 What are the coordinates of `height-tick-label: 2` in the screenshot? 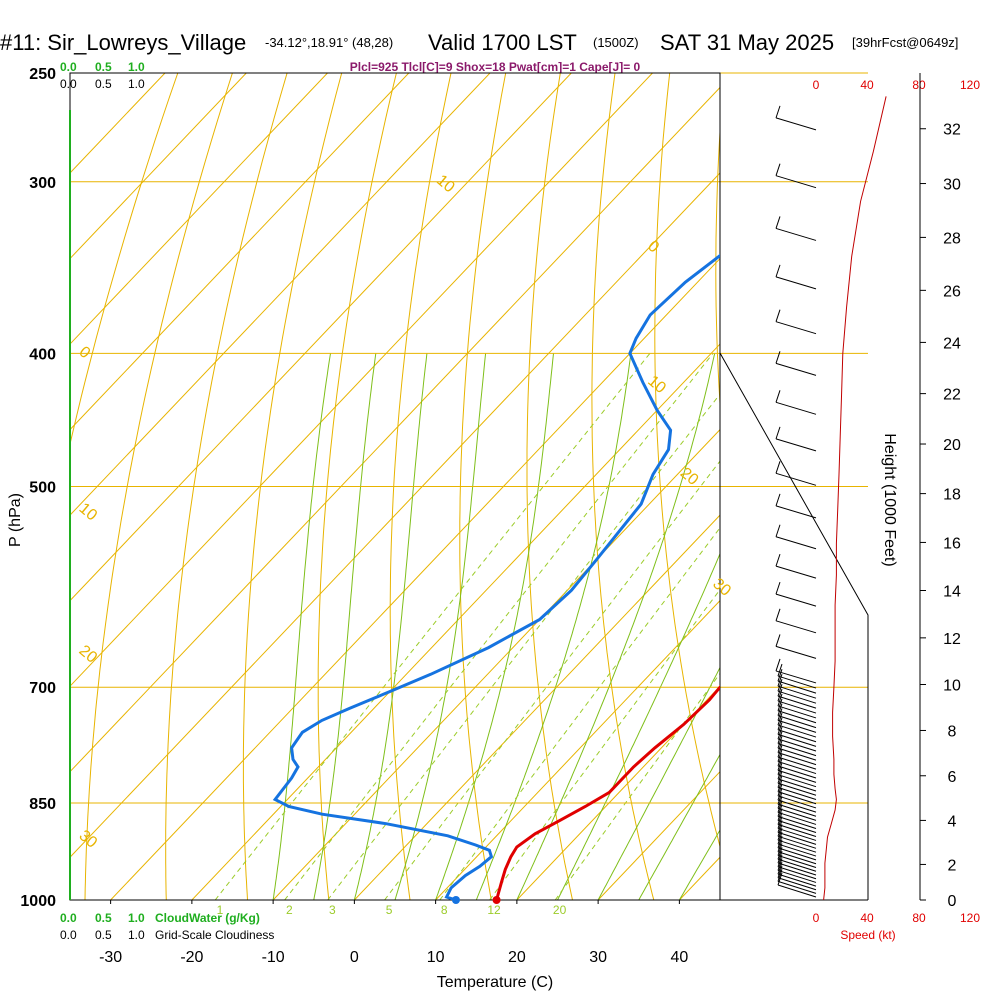 It's located at (952, 865).